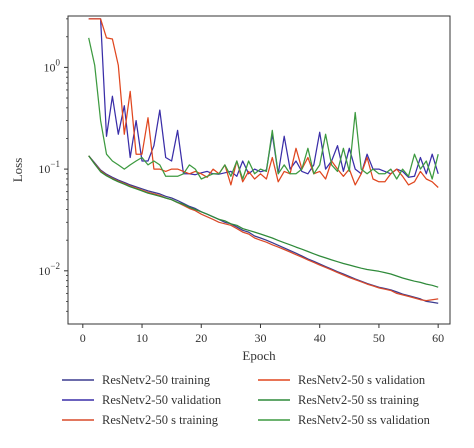 The width and height of the screenshot is (474, 448). I want to click on y-tick-label: 10⁰, so click(52, 65).